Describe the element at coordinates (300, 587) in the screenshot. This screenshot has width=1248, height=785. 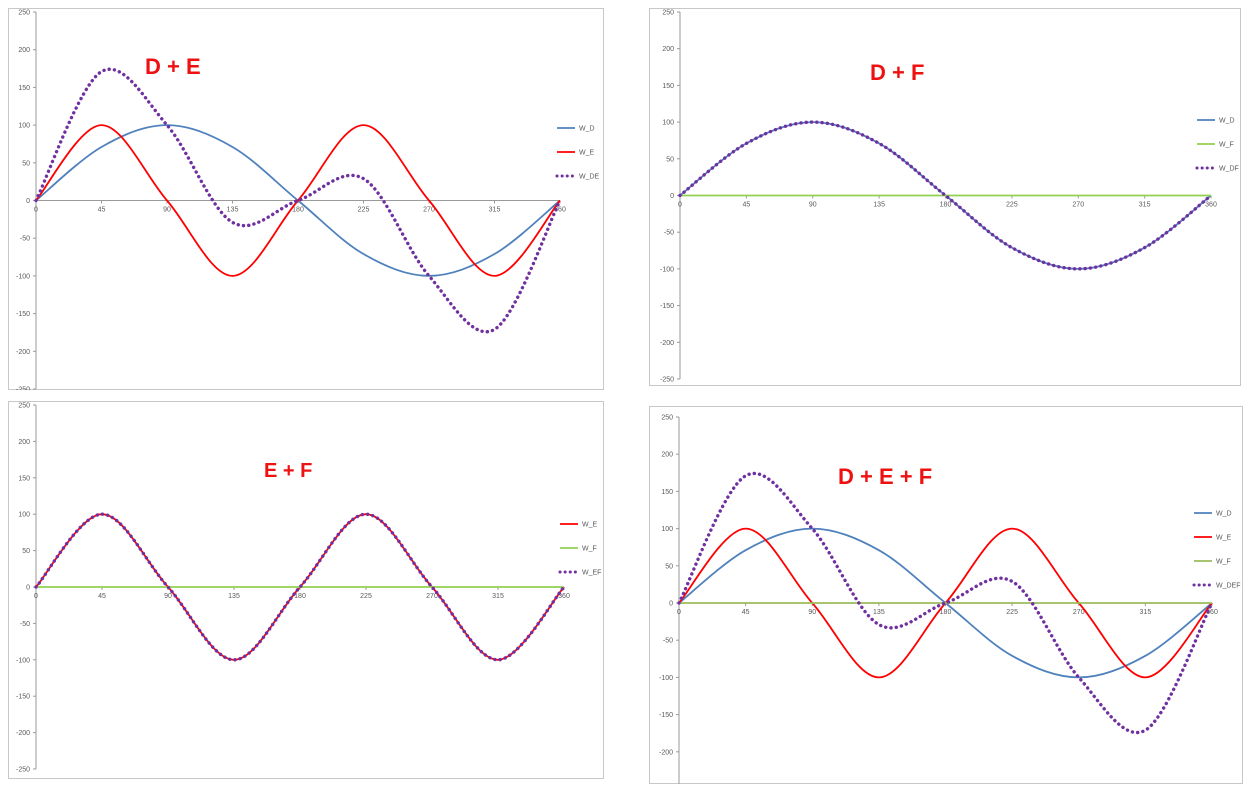
I see `series-line-w-ef` at that location.